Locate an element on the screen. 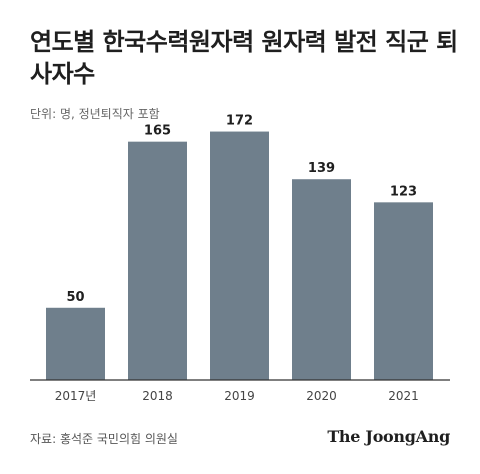  data-label-2019: 172 is located at coordinates (239, 121).